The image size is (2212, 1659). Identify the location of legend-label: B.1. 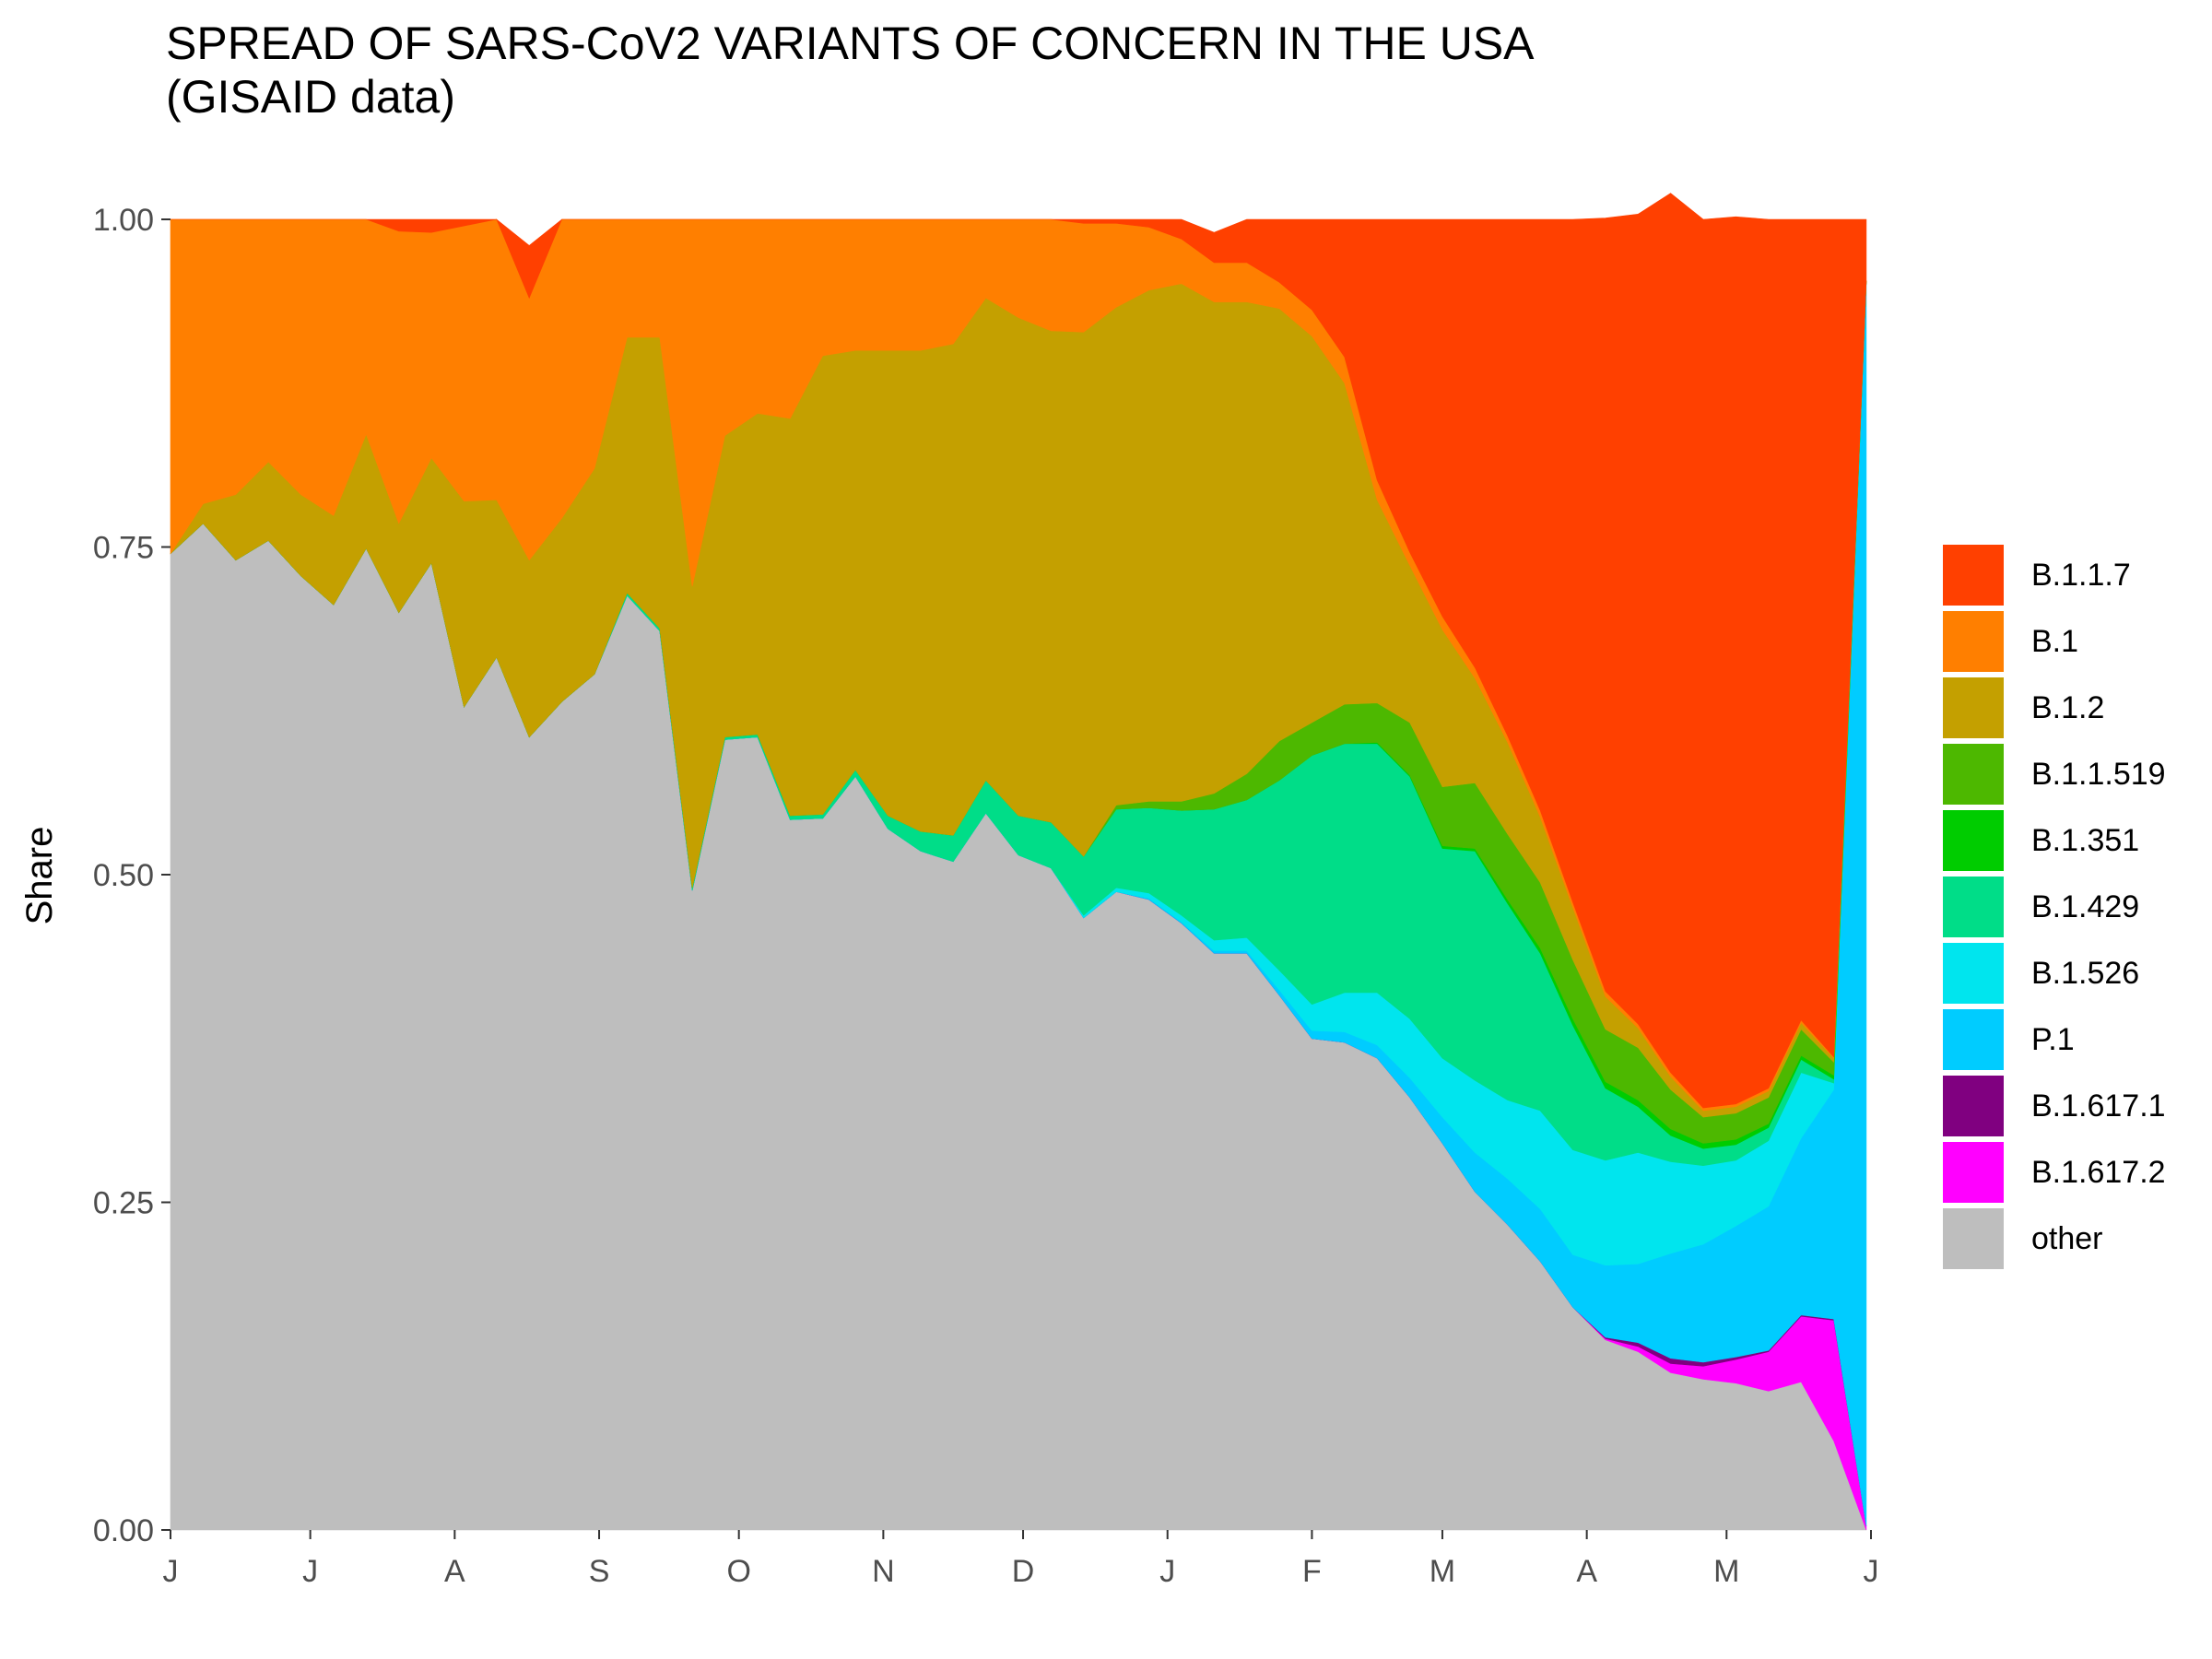
(2055, 641).